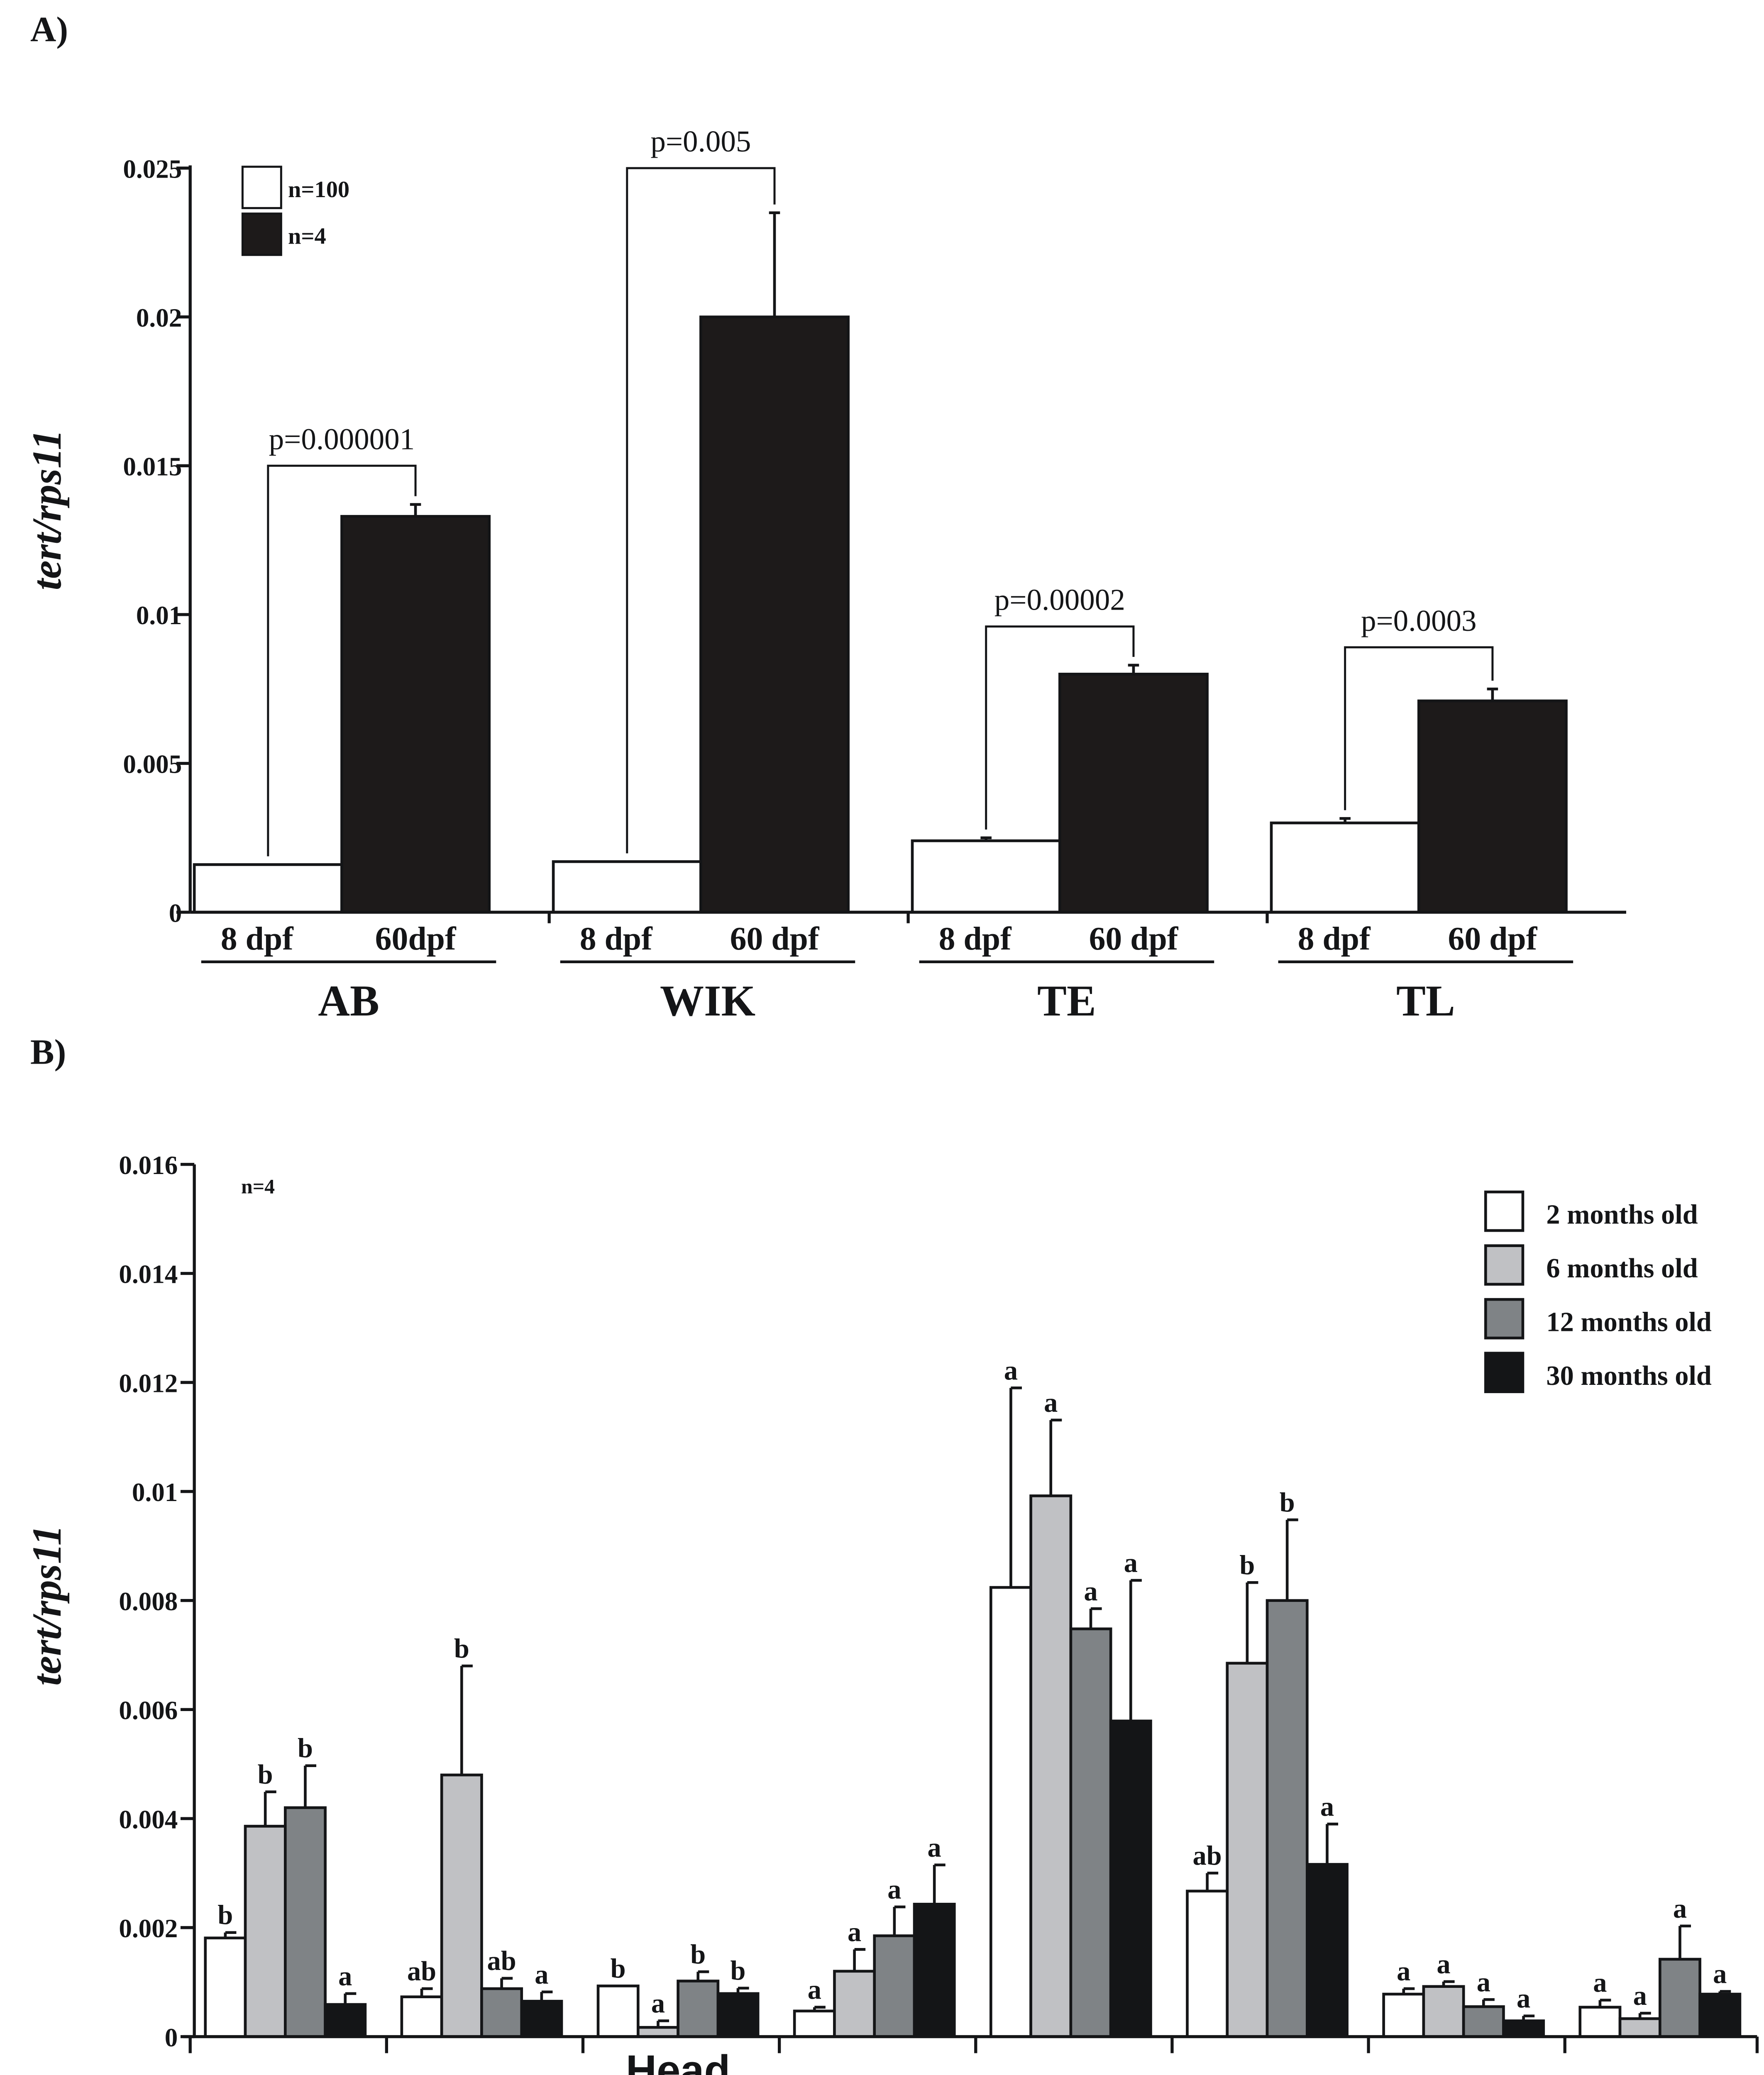  I want to click on legend-label: n=4, so click(307, 236).